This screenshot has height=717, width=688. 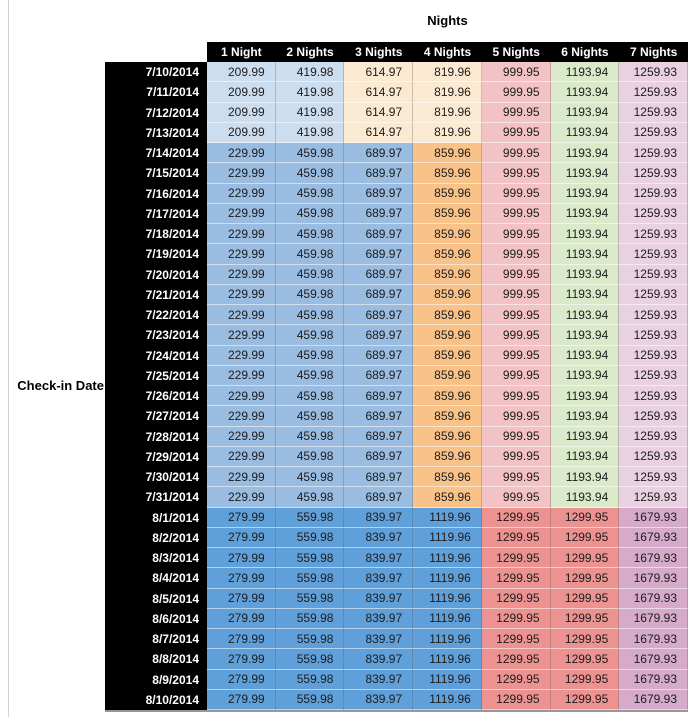 I want to click on row-header-date: 7/24/2014, so click(x=156, y=355).